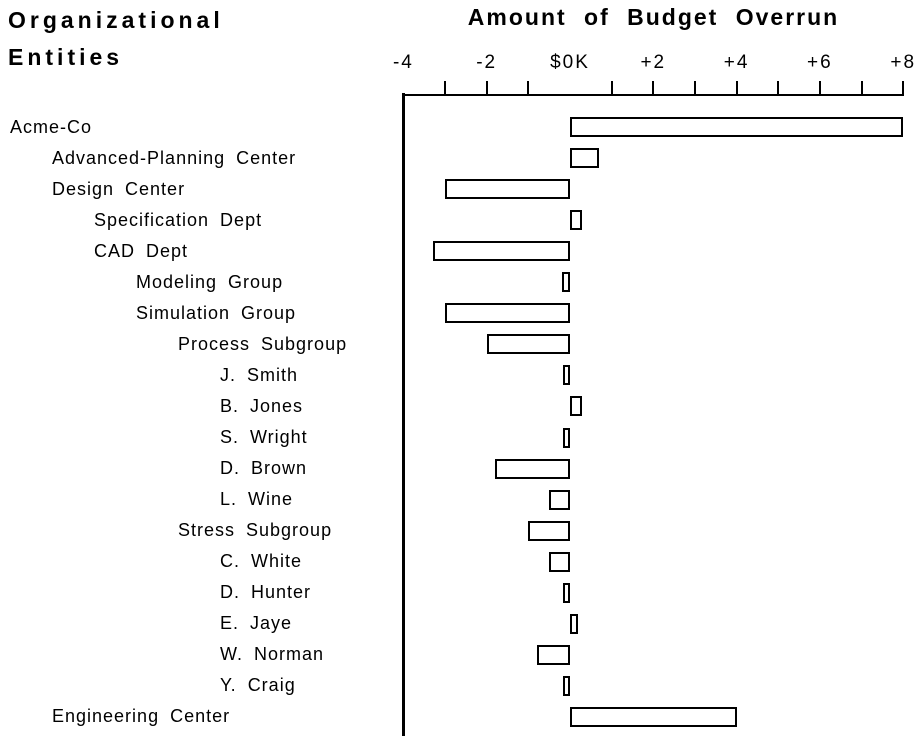  What do you see at coordinates (257, 499) in the screenshot?
I see `row-label: L. Wine` at bounding box center [257, 499].